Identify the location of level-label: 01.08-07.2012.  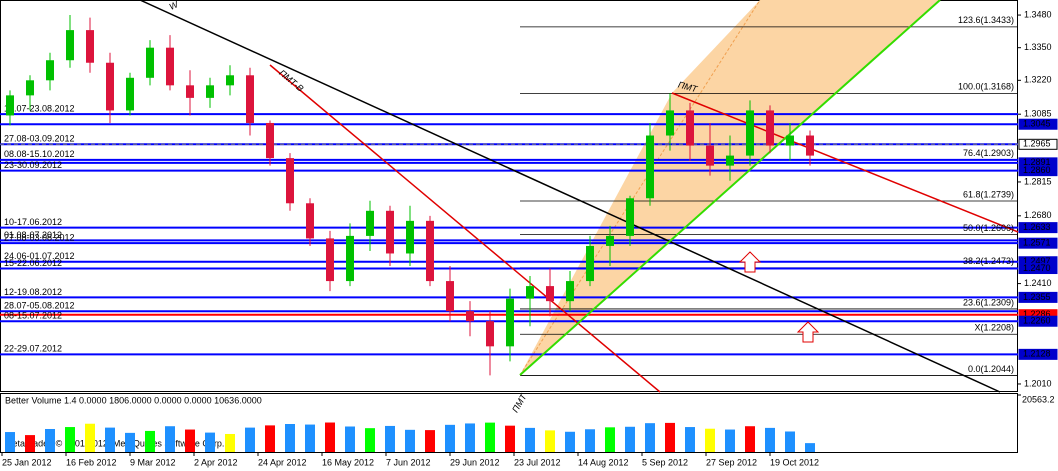
(33, 235).